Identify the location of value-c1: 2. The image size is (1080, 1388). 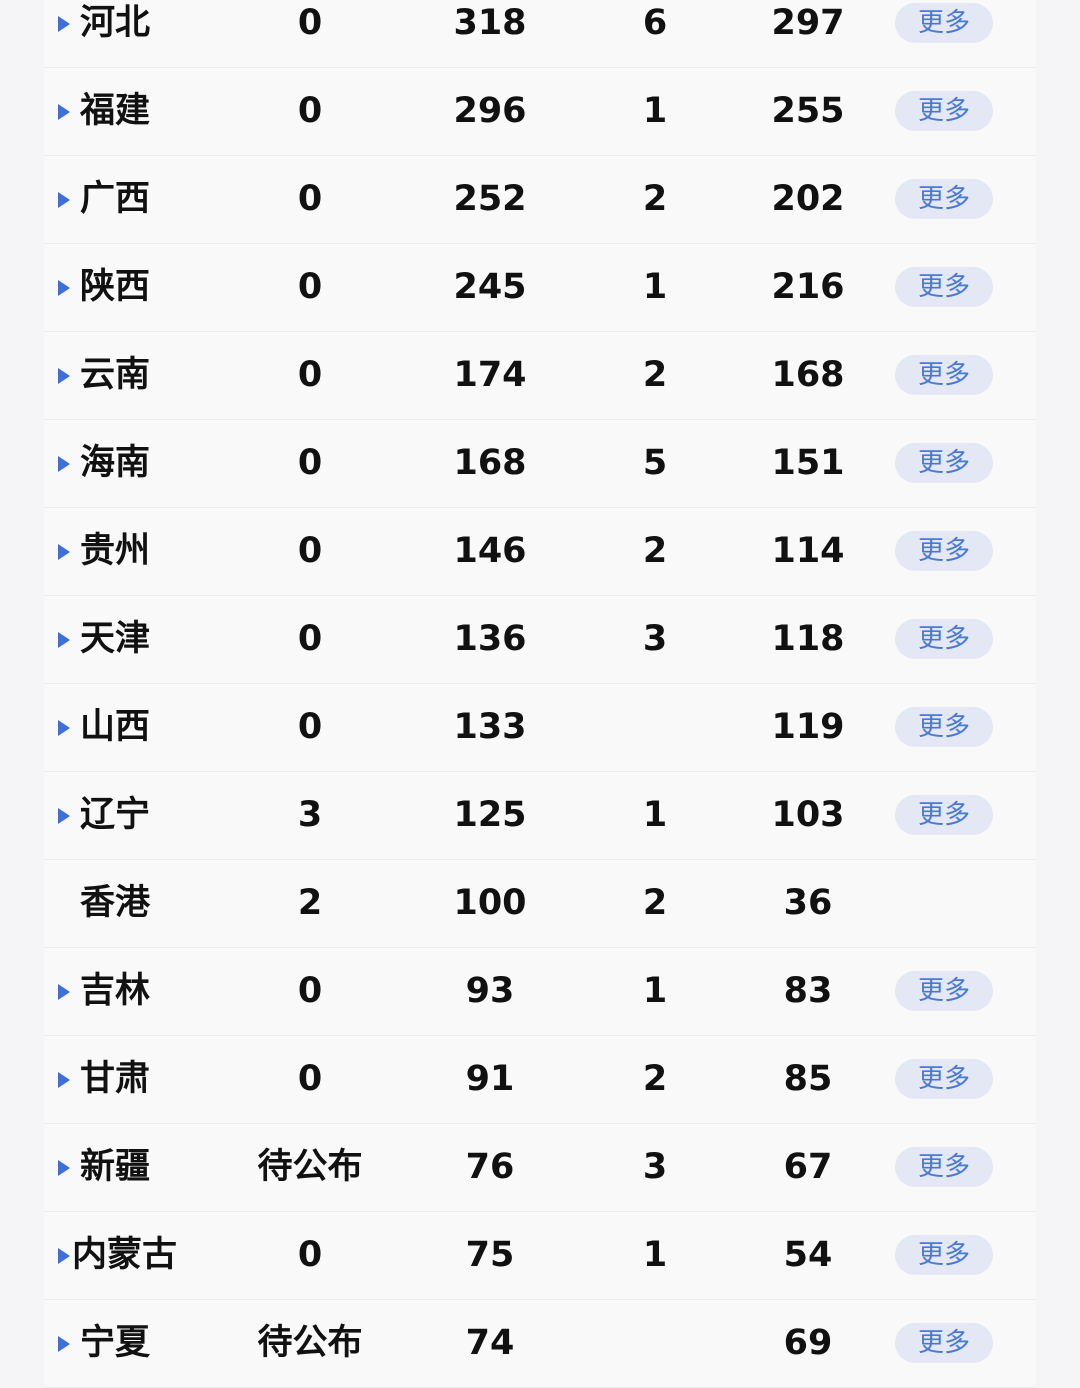
(310, 903).